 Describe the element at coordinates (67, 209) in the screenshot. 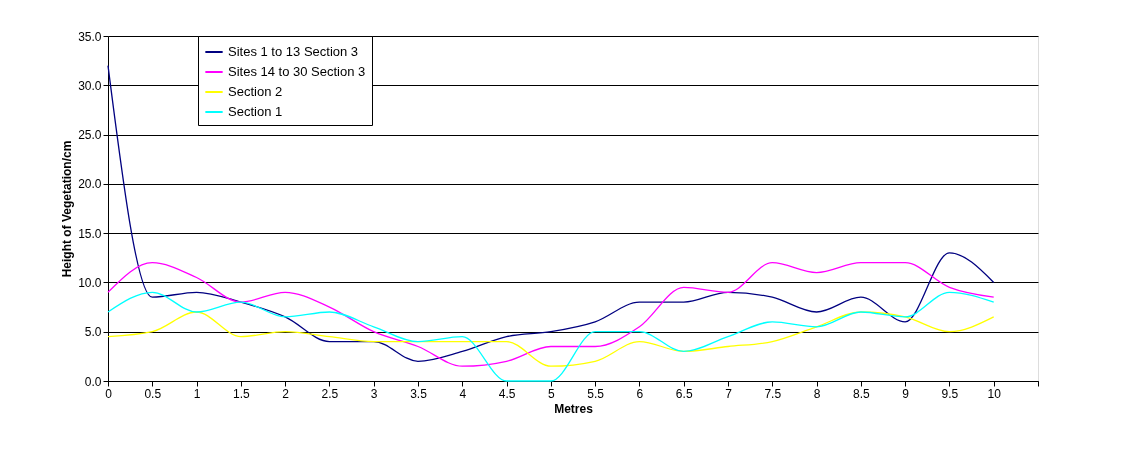

I see `y-axis-title: Height of Vegetation/cm` at that location.